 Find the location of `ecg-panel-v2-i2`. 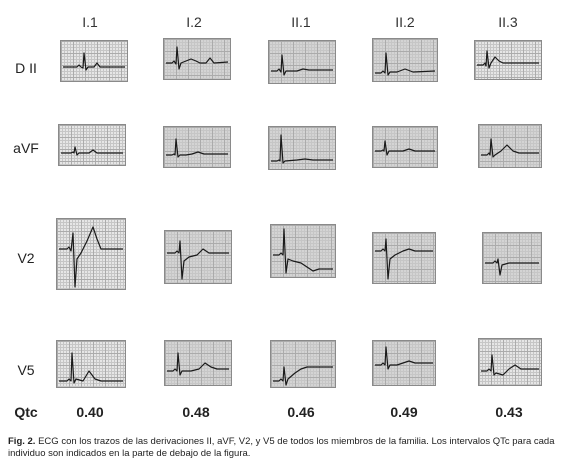

ecg-panel-v2-i2 is located at coordinates (198, 257).